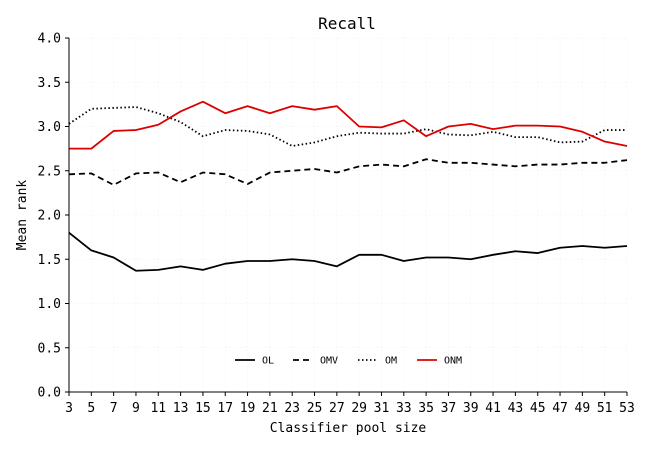  Describe the element at coordinates (391, 361) in the screenshot. I see `legend-label-om: OM` at that location.